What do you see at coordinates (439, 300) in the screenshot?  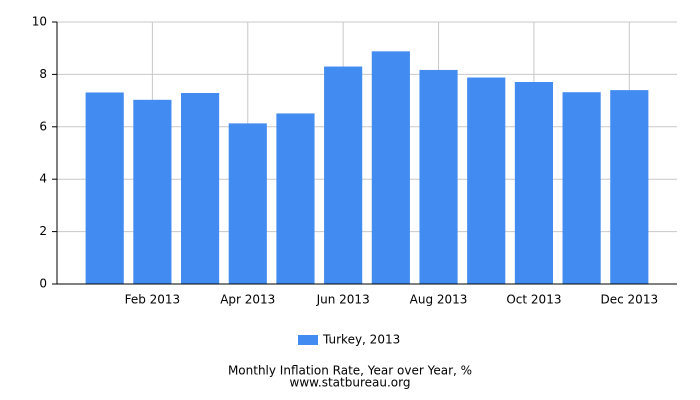 I see `x-tick-label: Aug 2013` at bounding box center [439, 300].